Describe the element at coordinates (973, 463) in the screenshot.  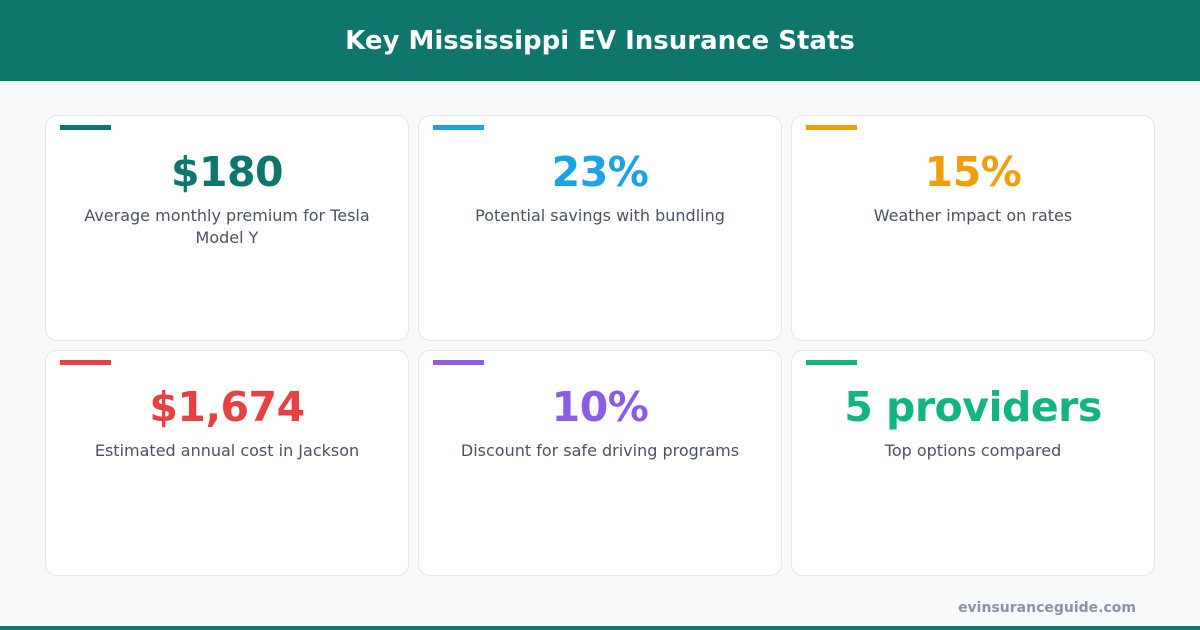
I see `stat-card: 5 providers Top options compared` at that location.